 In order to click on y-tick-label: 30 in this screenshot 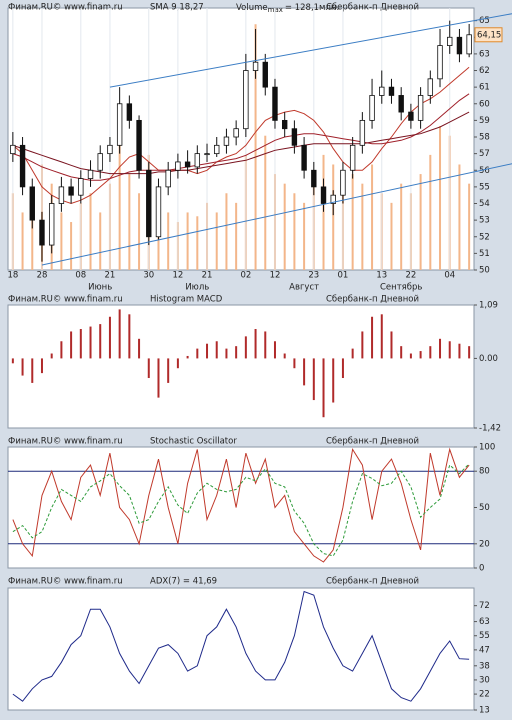, I will do `click(484, 680)`.